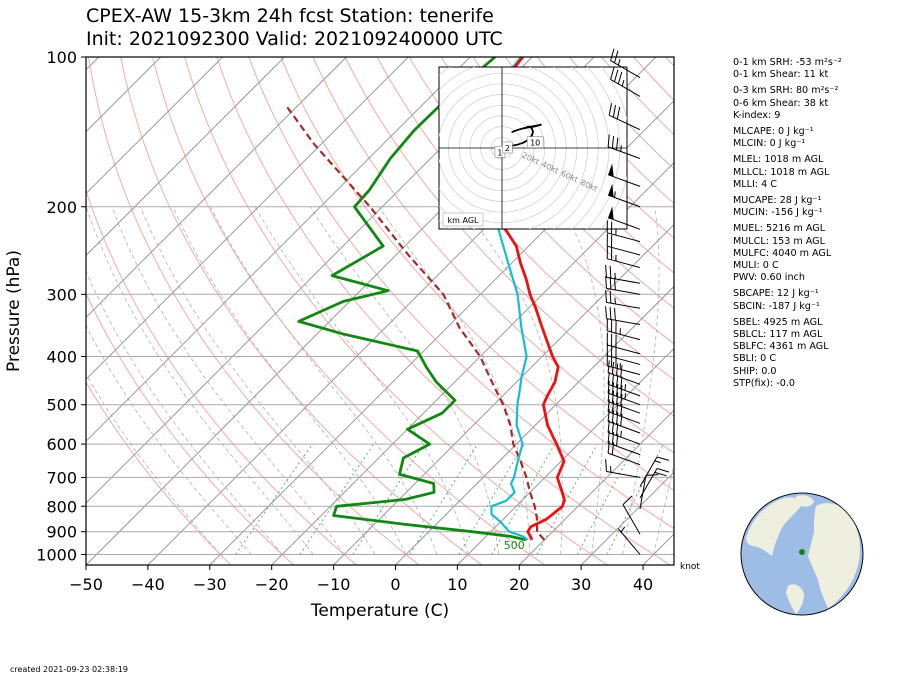 The width and height of the screenshot is (906, 675). I want to click on station-marker, so click(802, 552).